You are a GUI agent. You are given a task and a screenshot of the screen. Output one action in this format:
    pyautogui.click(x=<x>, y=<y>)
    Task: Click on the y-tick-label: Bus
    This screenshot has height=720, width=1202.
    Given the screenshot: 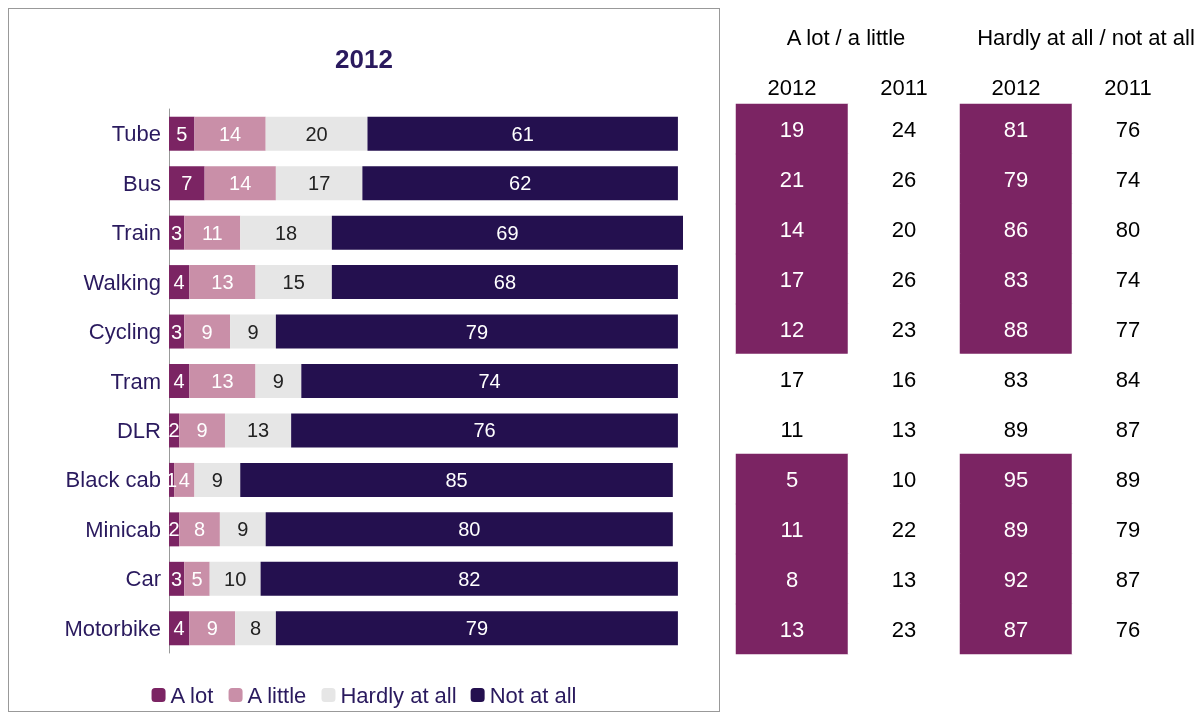 What is the action you would take?
    pyautogui.click(x=142, y=183)
    